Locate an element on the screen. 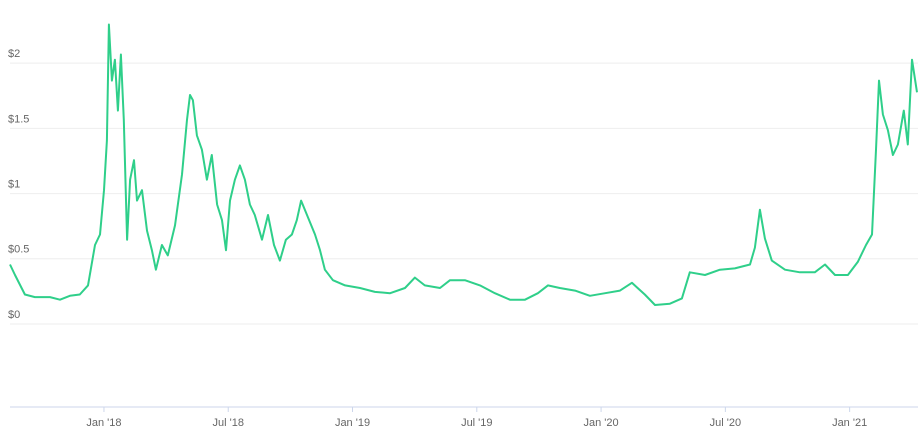 This screenshot has width=922, height=433. x-tick-label: Jul '18 is located at coordinates (228, 423).